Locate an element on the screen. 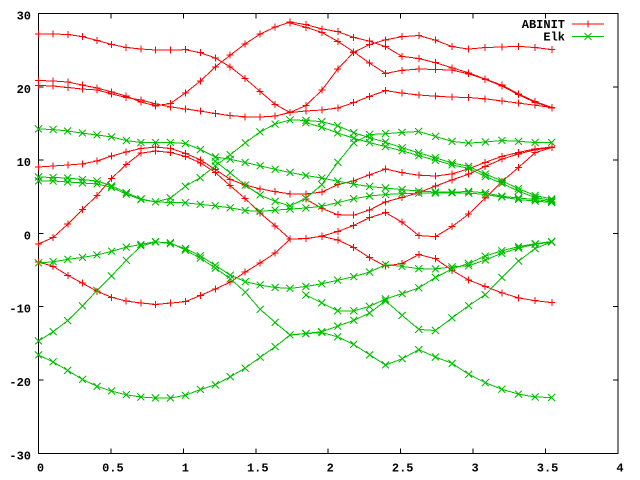 The image size is (640, 480). svg-text: -20 is located at coordinates (20, 383).